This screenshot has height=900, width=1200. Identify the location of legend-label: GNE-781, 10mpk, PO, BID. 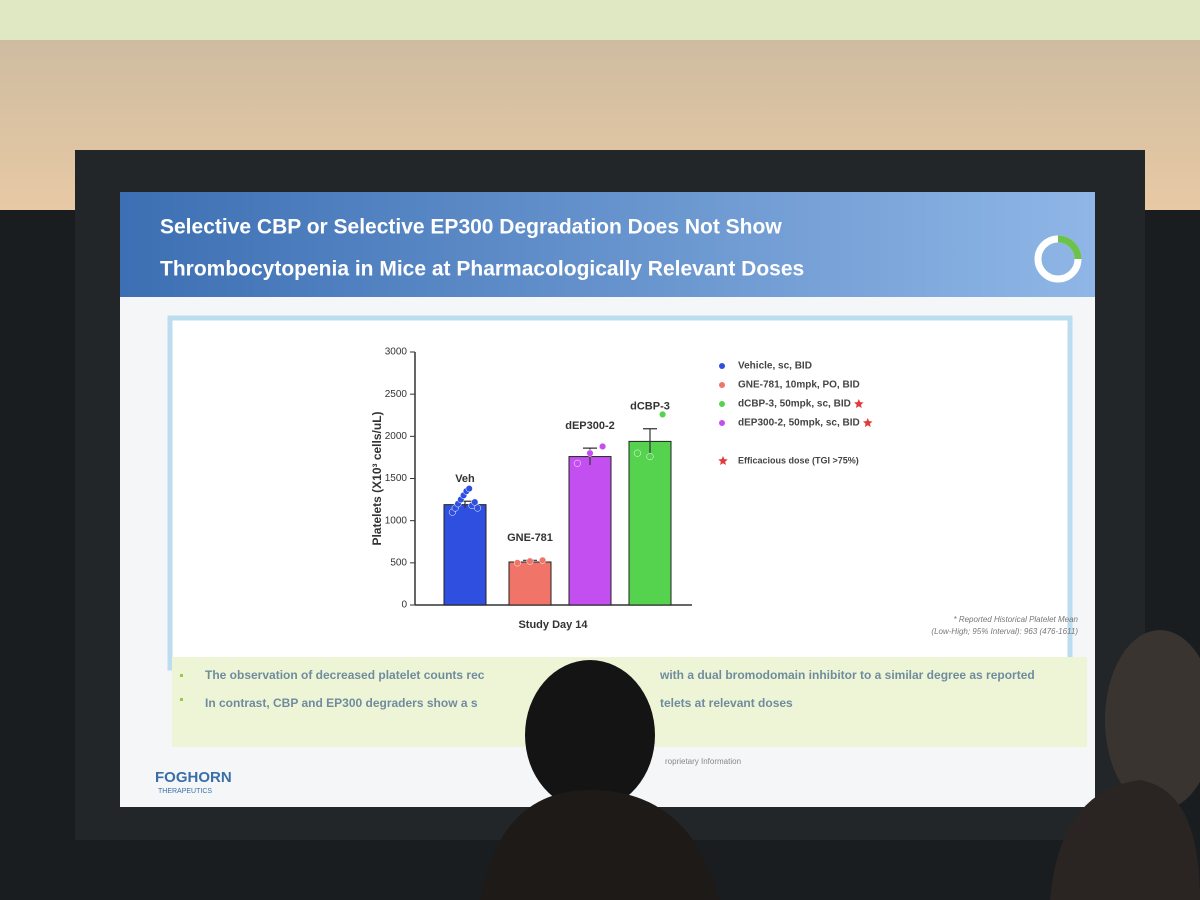
(799, 385).